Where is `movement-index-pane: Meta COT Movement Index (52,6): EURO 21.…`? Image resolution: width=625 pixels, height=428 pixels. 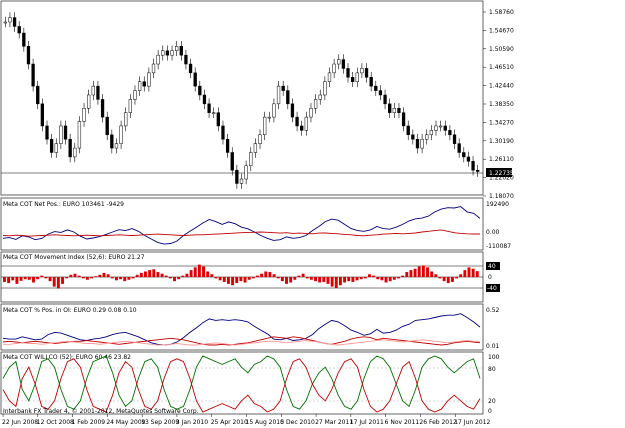 movement-index-pane: Meta COT Movement Index (52,6): EURO 21.… is located at coordinates (250, 277).